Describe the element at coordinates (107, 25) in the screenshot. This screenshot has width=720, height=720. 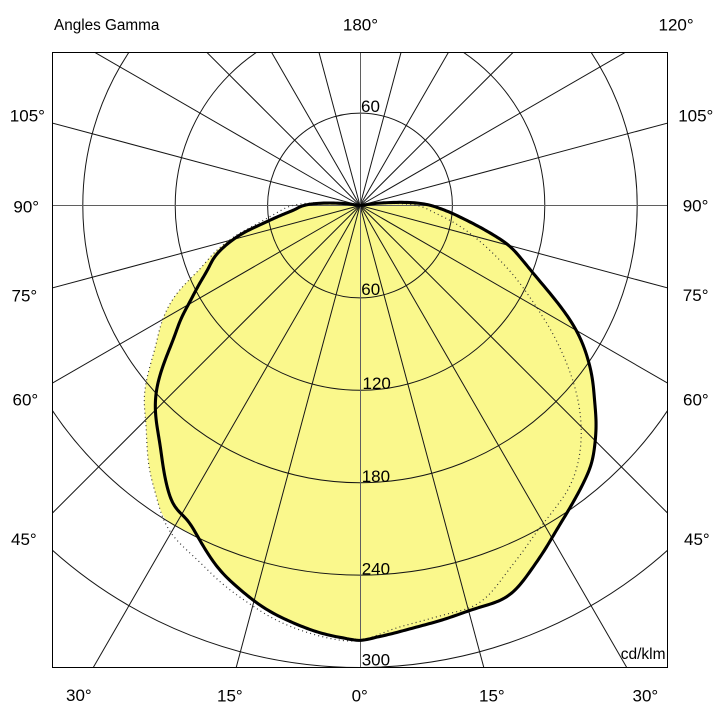
I see `svg-text: Angles Gamma` at that location.